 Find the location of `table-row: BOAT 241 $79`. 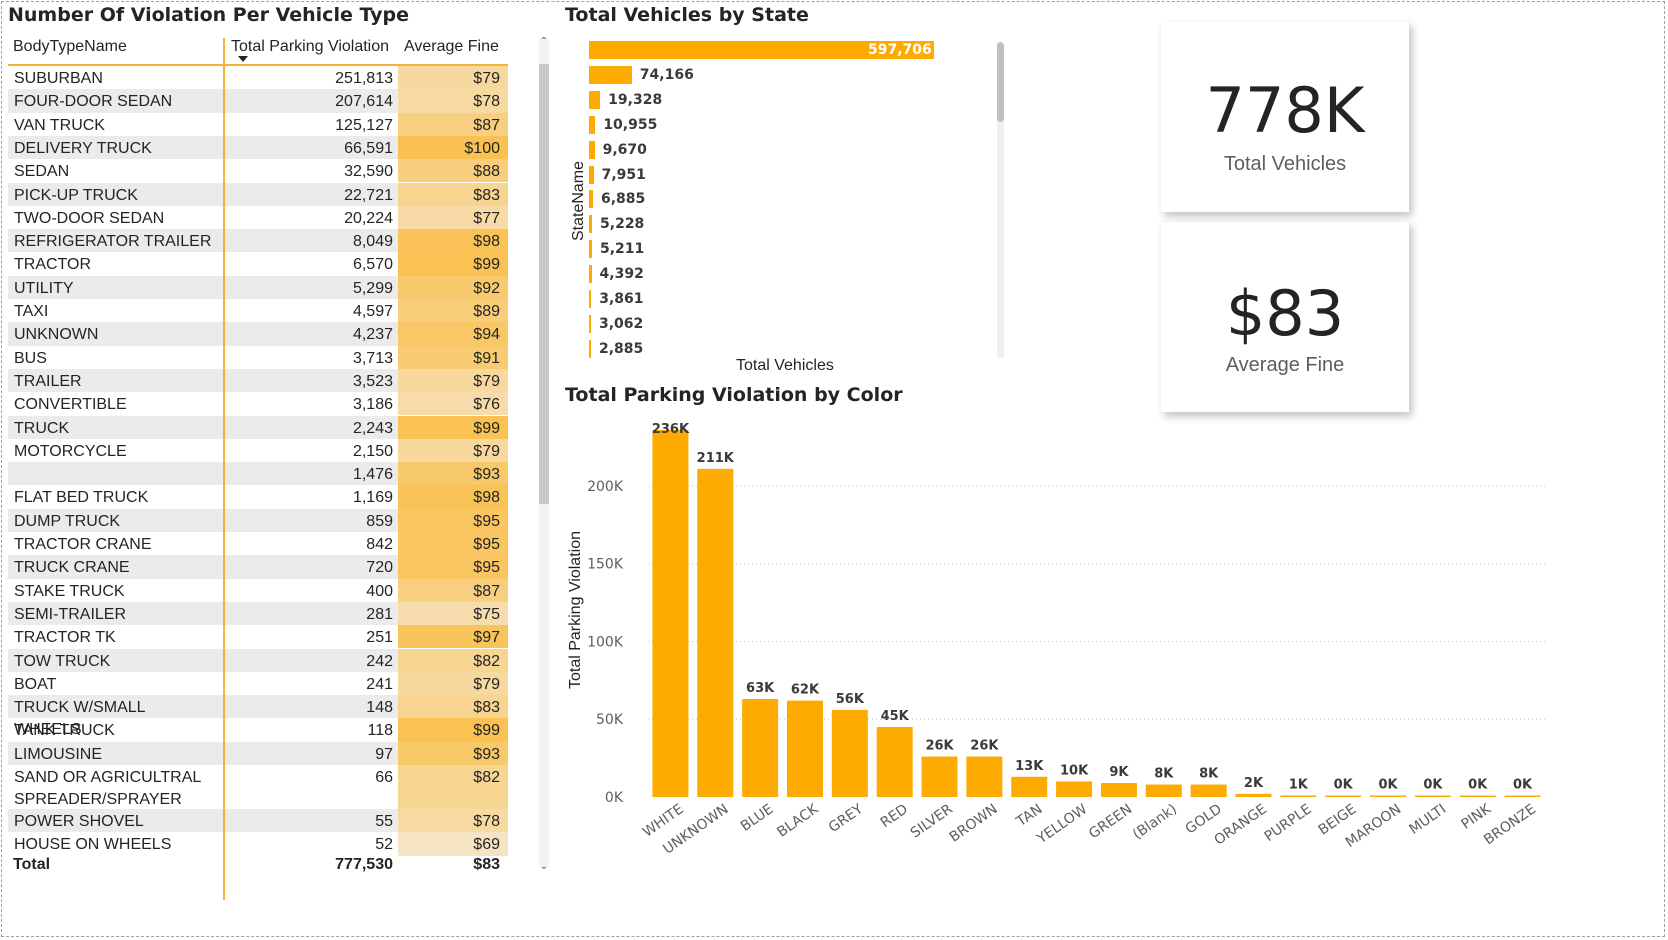

table-row: BOAT 241 $79 is located at coordinates (258, 683).